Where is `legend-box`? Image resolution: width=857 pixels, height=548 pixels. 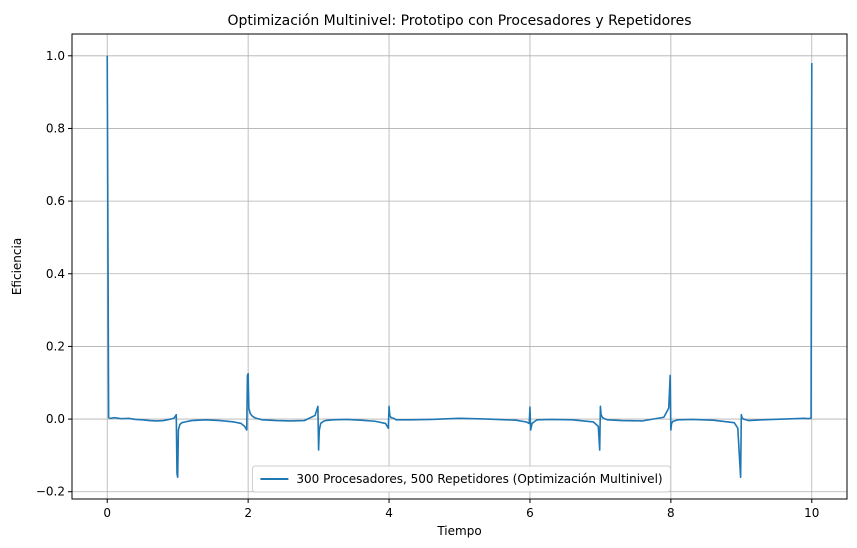
legend-box is located at coordinates (461, 479).